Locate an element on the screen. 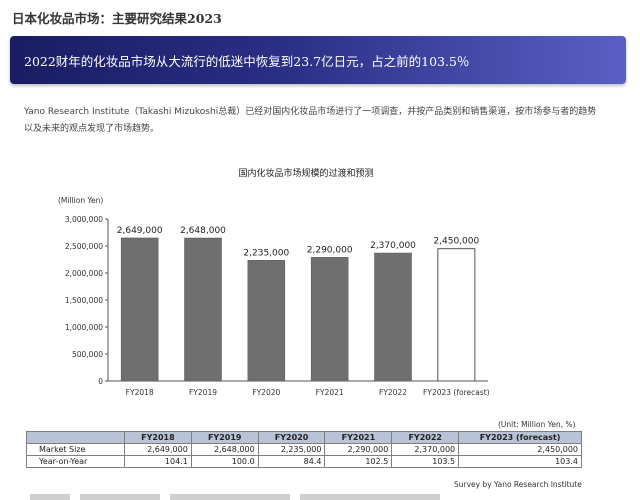 This screenshot has width=640, height=500. table-cell: 2,649,000 is located at coordinates (158, 449).